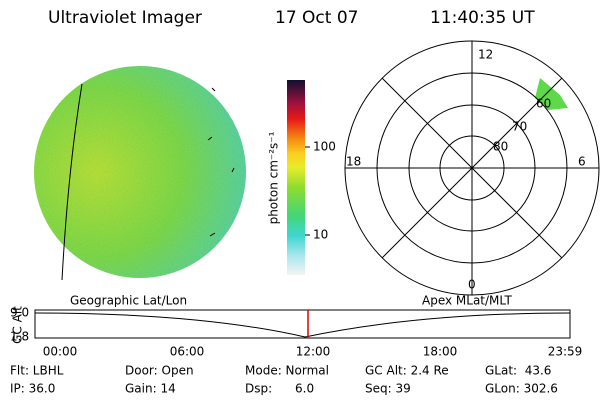 Image resolution: width=600 pixels, height=400 pixels. I want to click on time: 11:40:35 UT, so click(482, 18).